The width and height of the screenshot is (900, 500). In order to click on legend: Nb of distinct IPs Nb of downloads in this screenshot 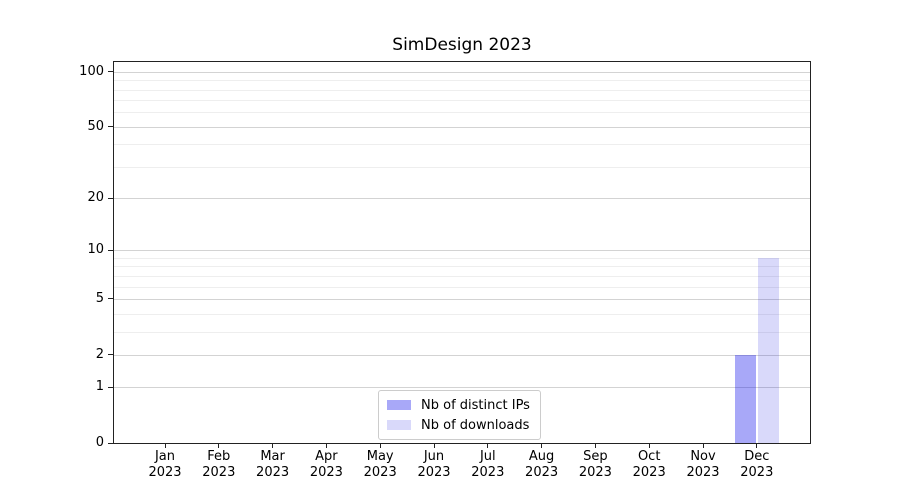, I will do `click(459, 415)`.